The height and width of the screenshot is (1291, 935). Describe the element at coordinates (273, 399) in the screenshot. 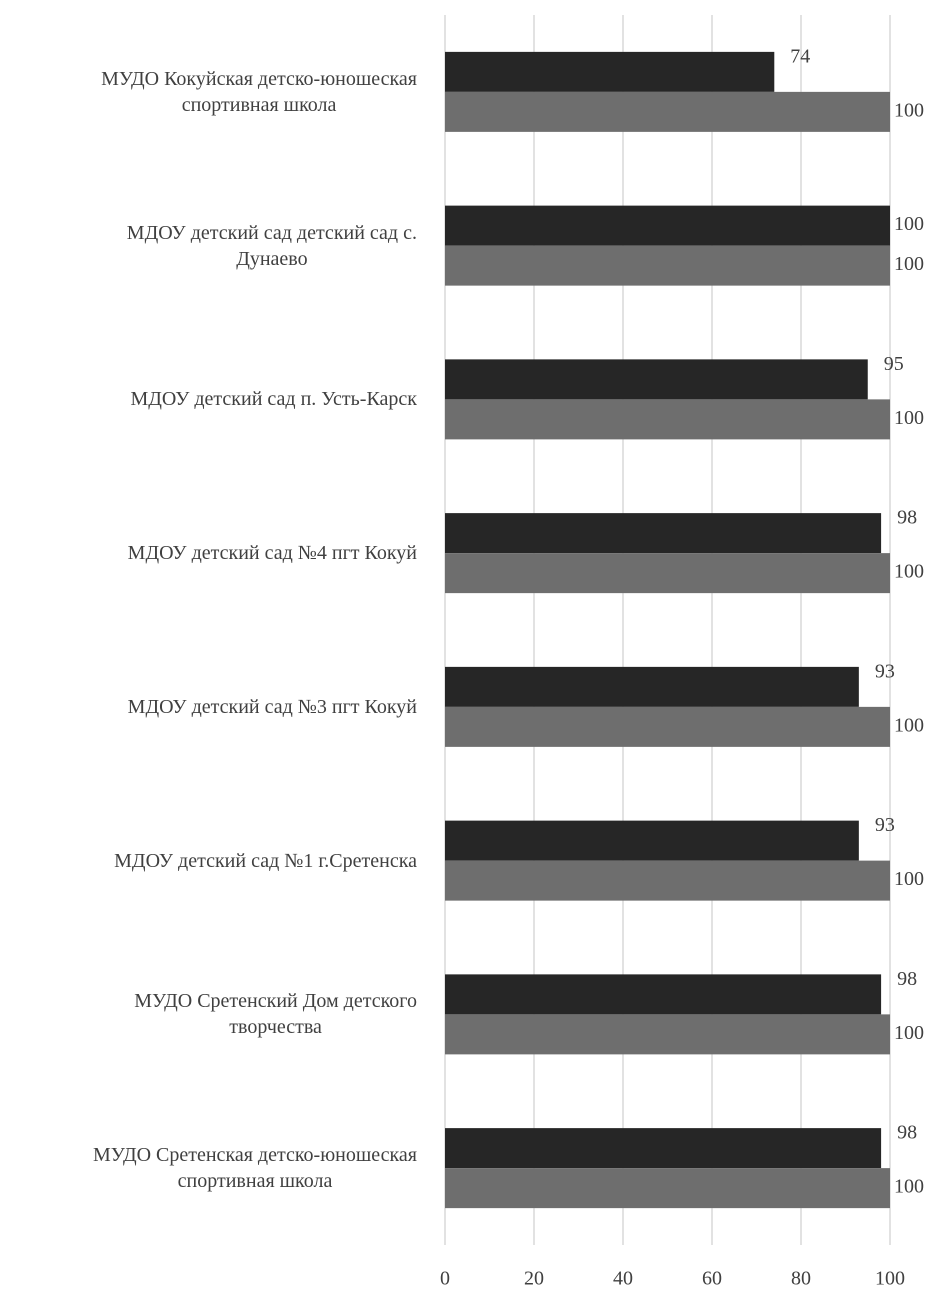

I see `category-label: МДОУ детский сад п. Усть-Карск` at that location.